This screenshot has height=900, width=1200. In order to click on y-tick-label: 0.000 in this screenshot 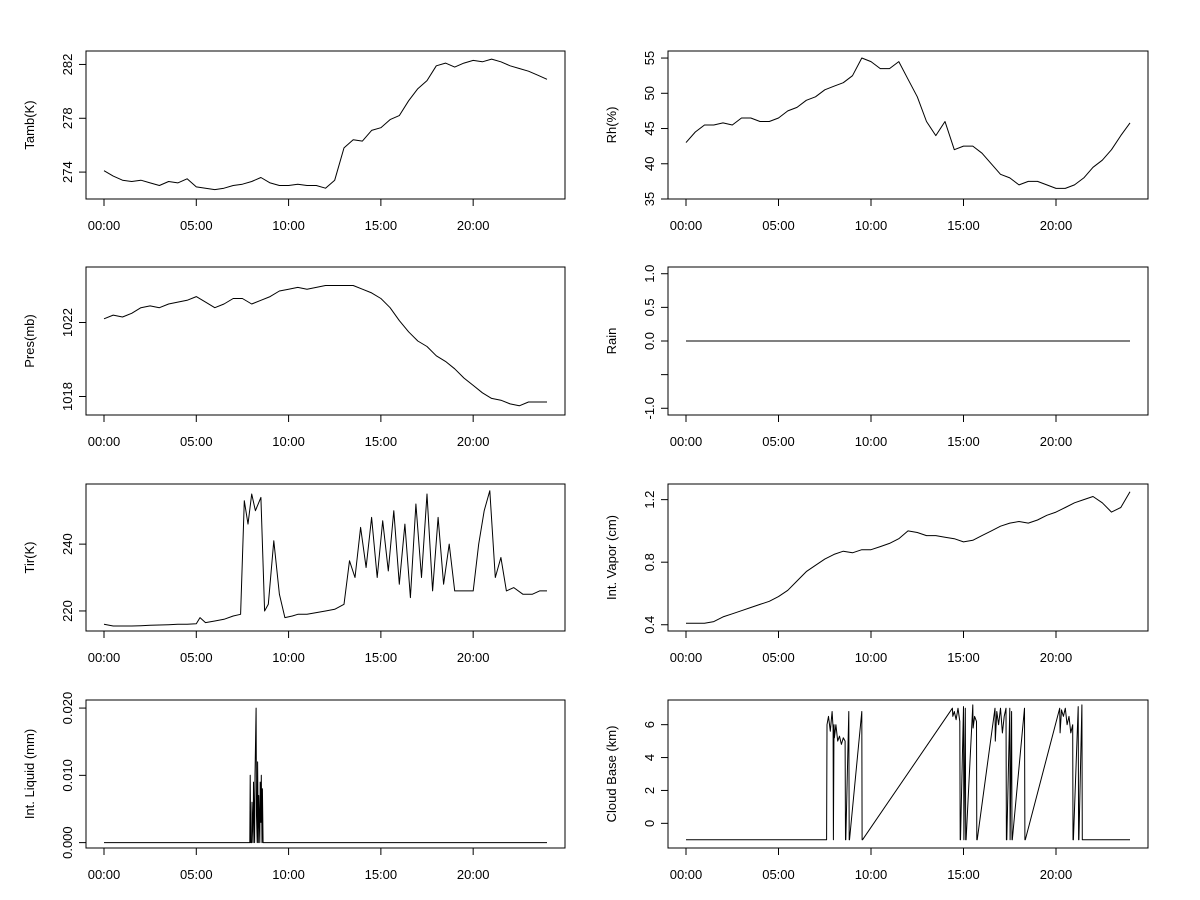, I will do `click(67, 842)`.